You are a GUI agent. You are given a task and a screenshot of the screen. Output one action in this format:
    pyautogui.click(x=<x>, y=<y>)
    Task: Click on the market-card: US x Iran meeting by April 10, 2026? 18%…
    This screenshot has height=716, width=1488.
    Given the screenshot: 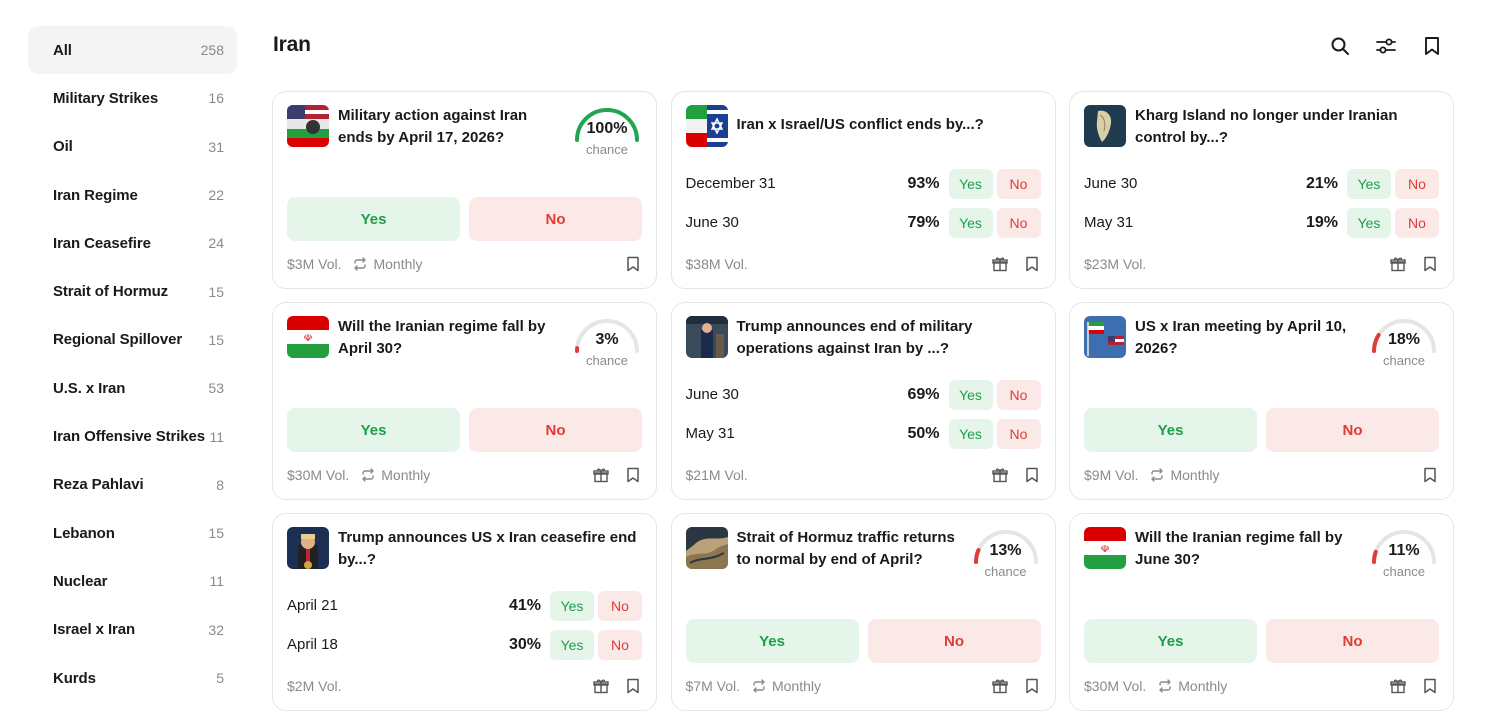 What is the action you would take?
    pyautogui.click(x=1261, y=401)
    